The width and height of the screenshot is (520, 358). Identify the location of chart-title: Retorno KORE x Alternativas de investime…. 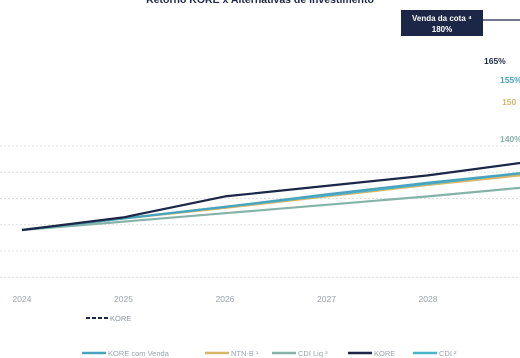
(260, 3).